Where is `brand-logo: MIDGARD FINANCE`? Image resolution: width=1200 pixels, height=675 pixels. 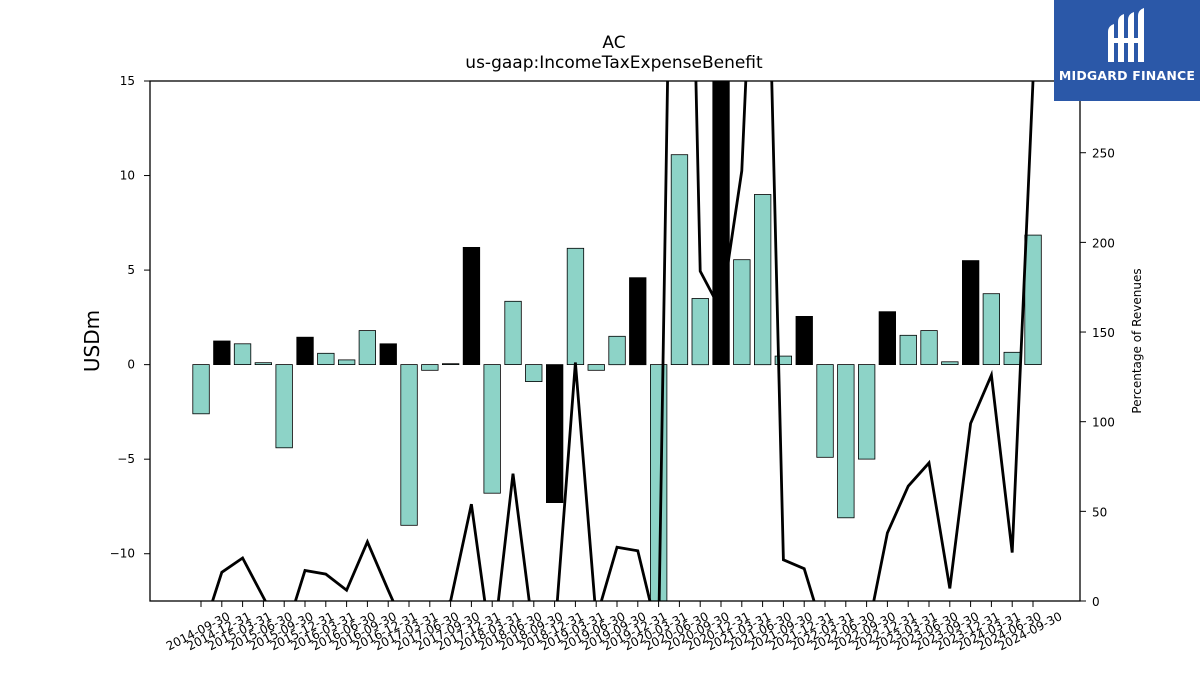
brand-logo: MIDGARD FINANCE is located at coordinates (1127, 50).